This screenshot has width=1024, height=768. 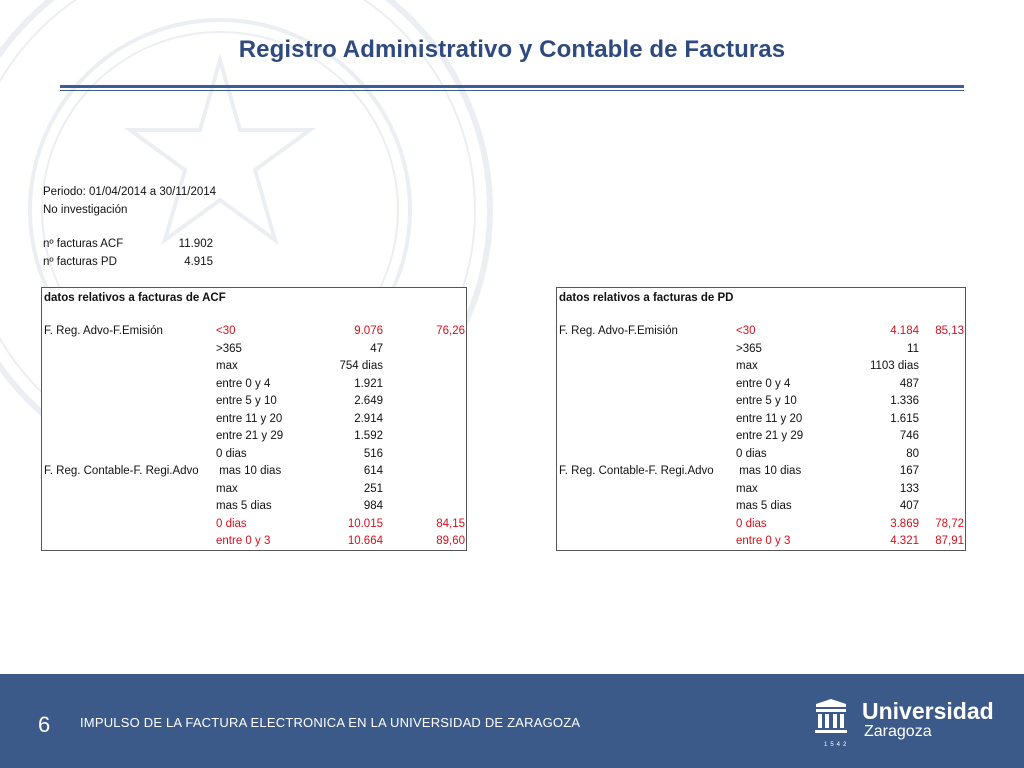 I want to click on row-label: entre 11 y 20, so click(x=249, y=418).